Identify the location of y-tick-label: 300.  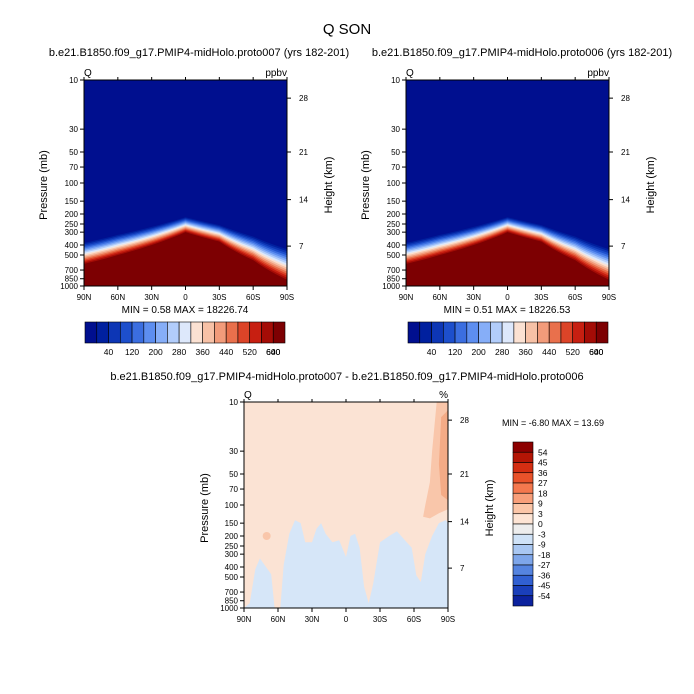
(394, 232).